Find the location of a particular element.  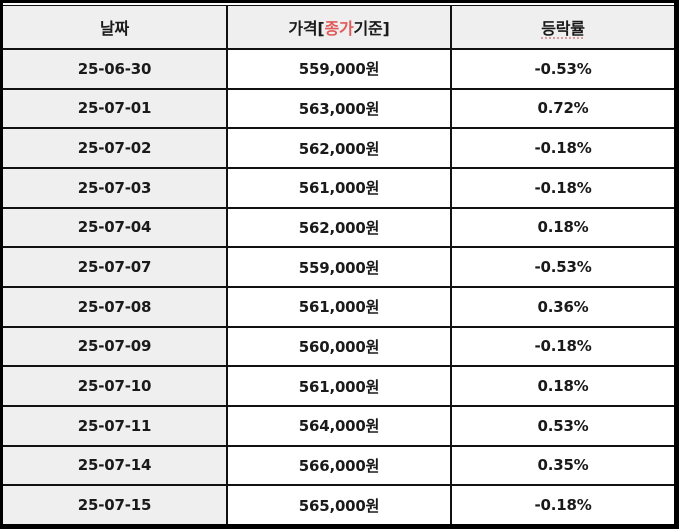

price-cell: 564,000원 is located at coordinates (339, 425).